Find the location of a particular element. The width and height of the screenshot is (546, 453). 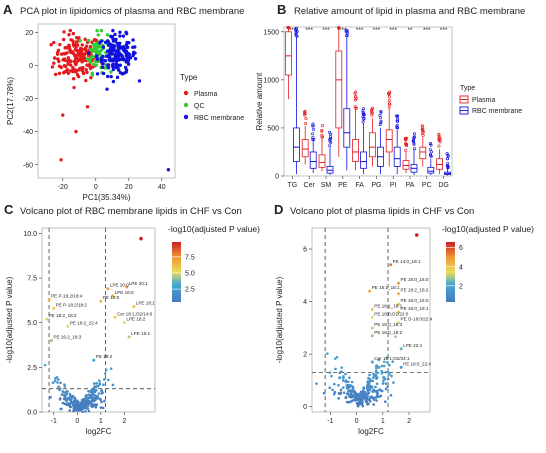

volcano-annotation: PE O-18:0/22:4 is located at coordinates (417, 319).